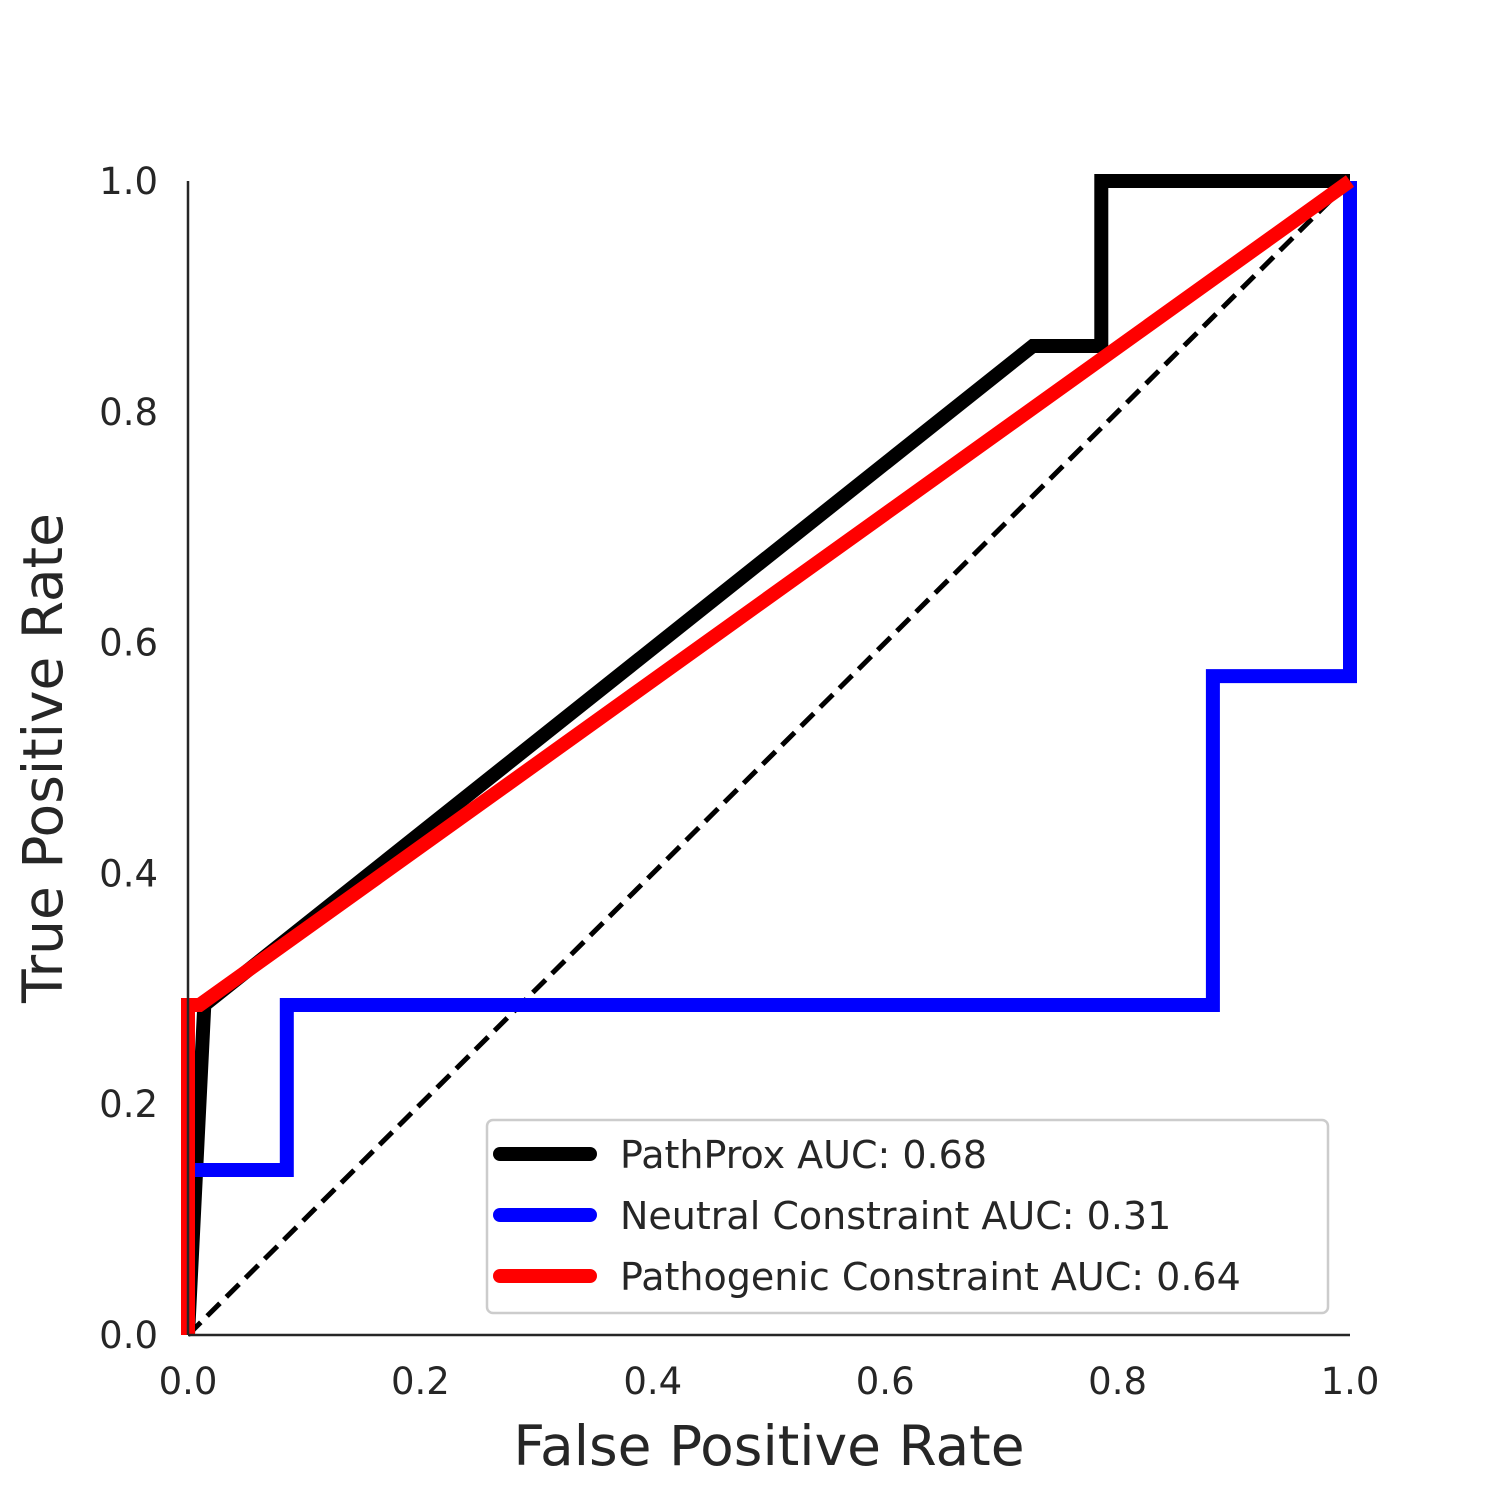 The image size is (1500, 1500). What do you see at coordinates (885, 1381) in the screenshot?
I see `x-tick-label: 0.6` at bounding box center [885, 1381].